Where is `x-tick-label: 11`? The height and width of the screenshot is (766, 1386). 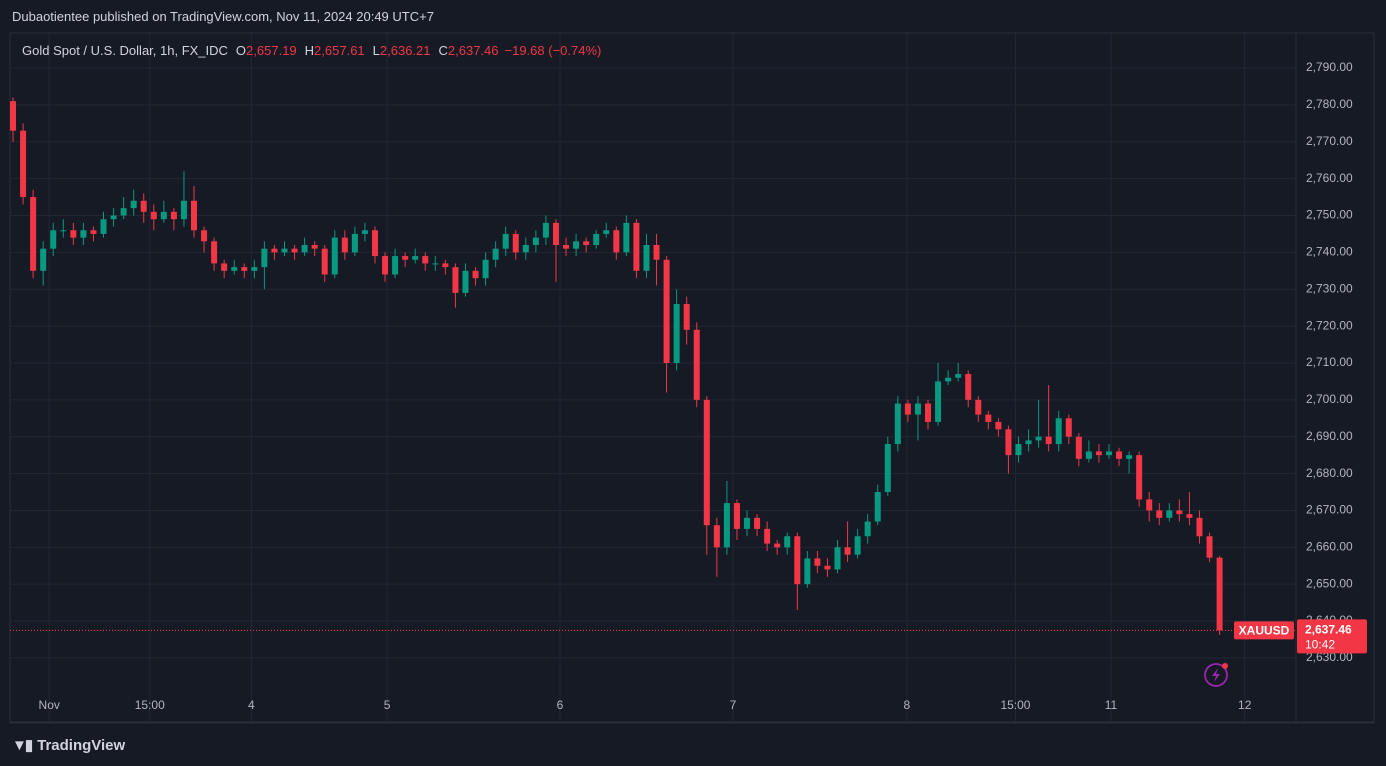 x-tick-label: 11 is located at coordinates (1111, 705).